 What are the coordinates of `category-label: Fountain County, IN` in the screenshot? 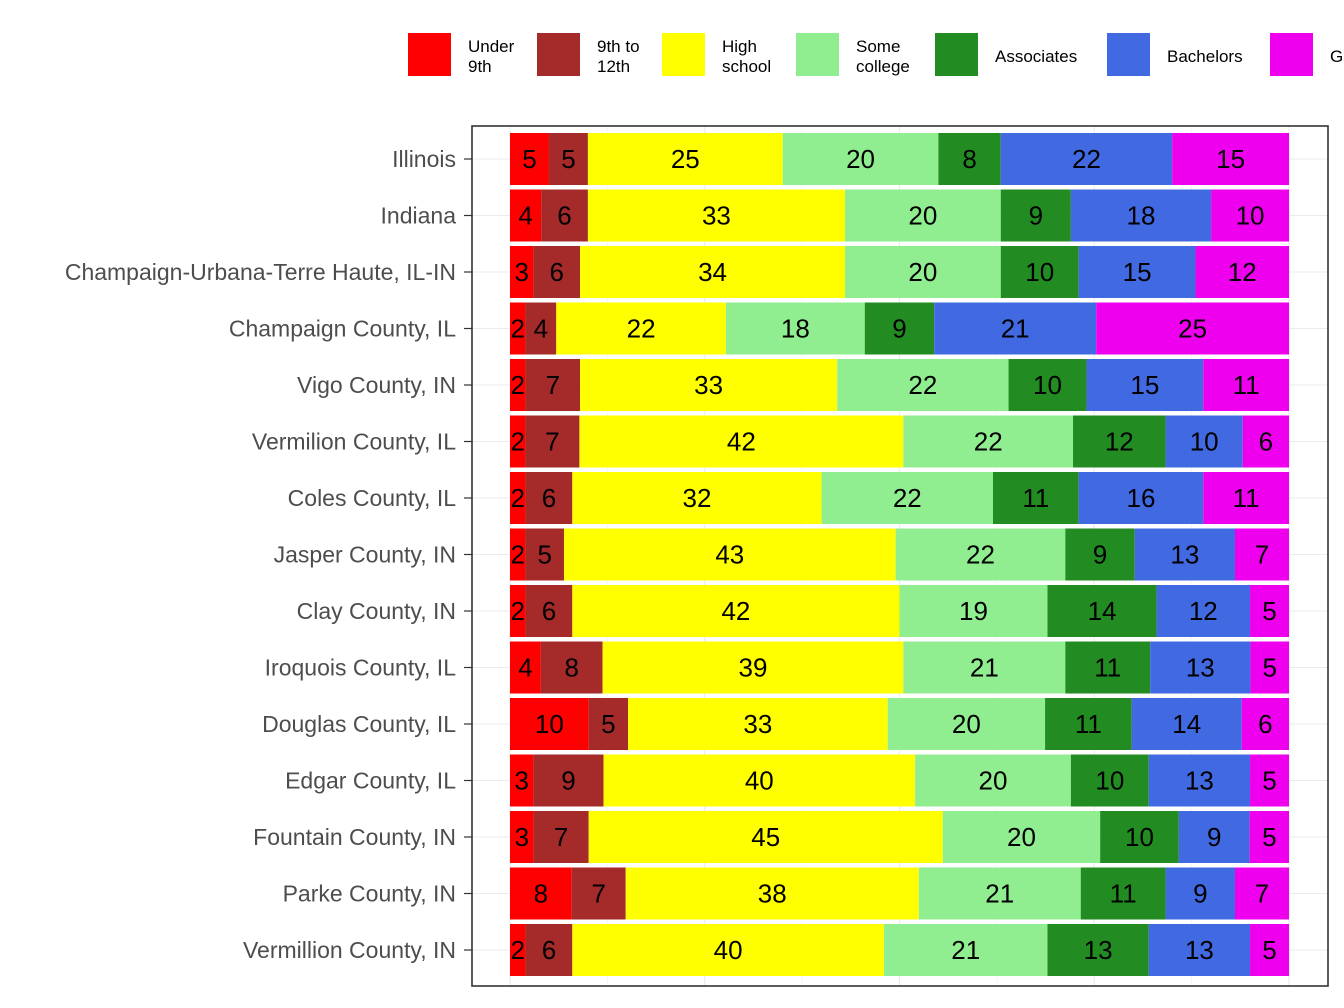 It's located at (354, 837).